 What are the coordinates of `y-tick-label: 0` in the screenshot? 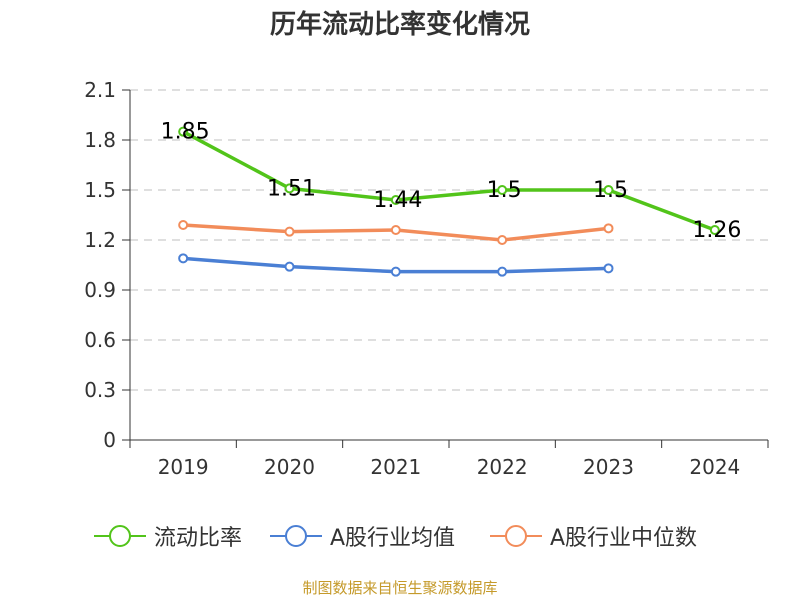 It's located at (109, 440).